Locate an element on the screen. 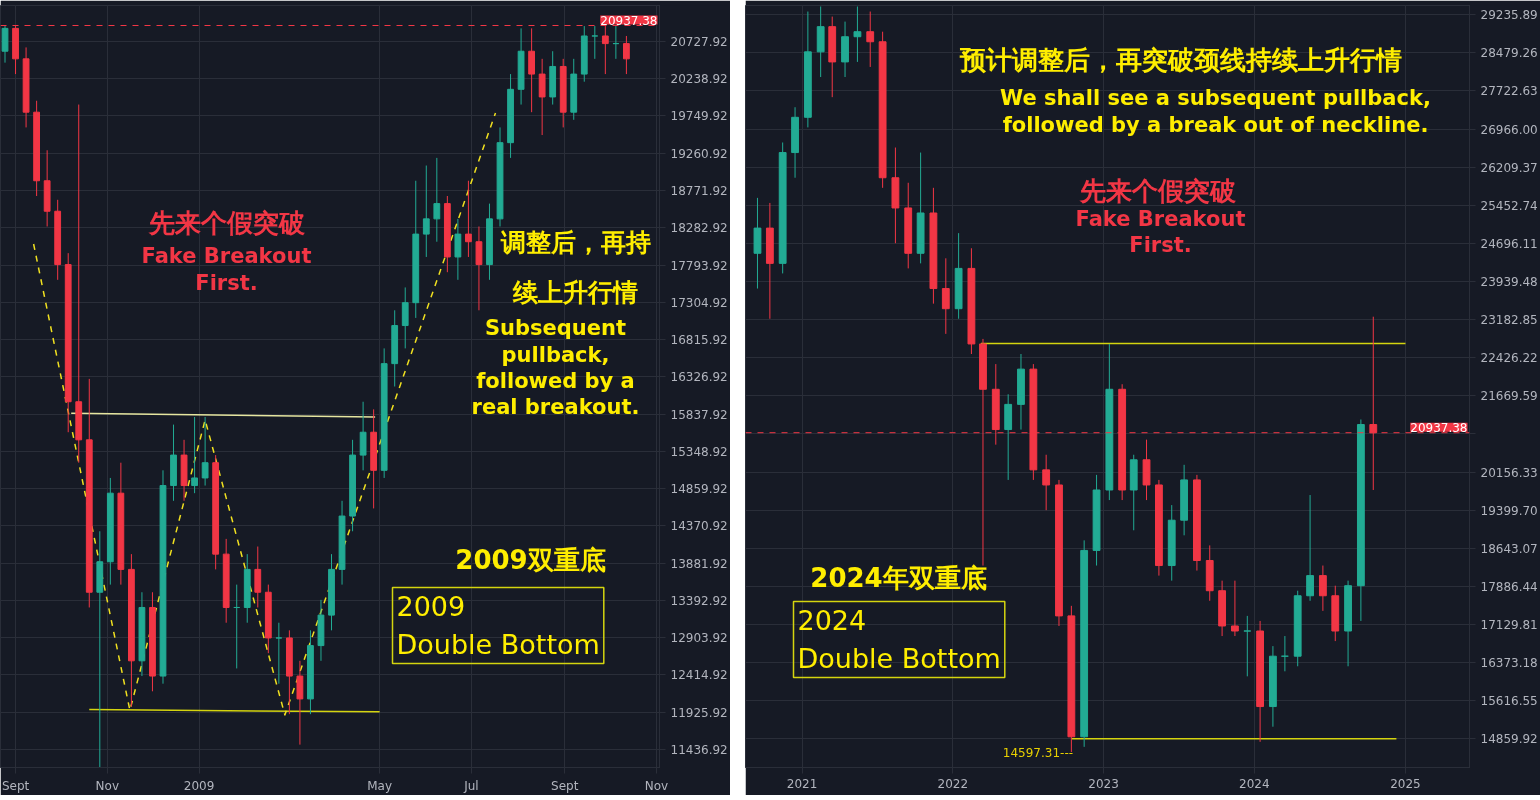 The width and height of the screenshot is (1540, 800). y-tick-label: 17129.81 is located at coordinates (1509, 624).